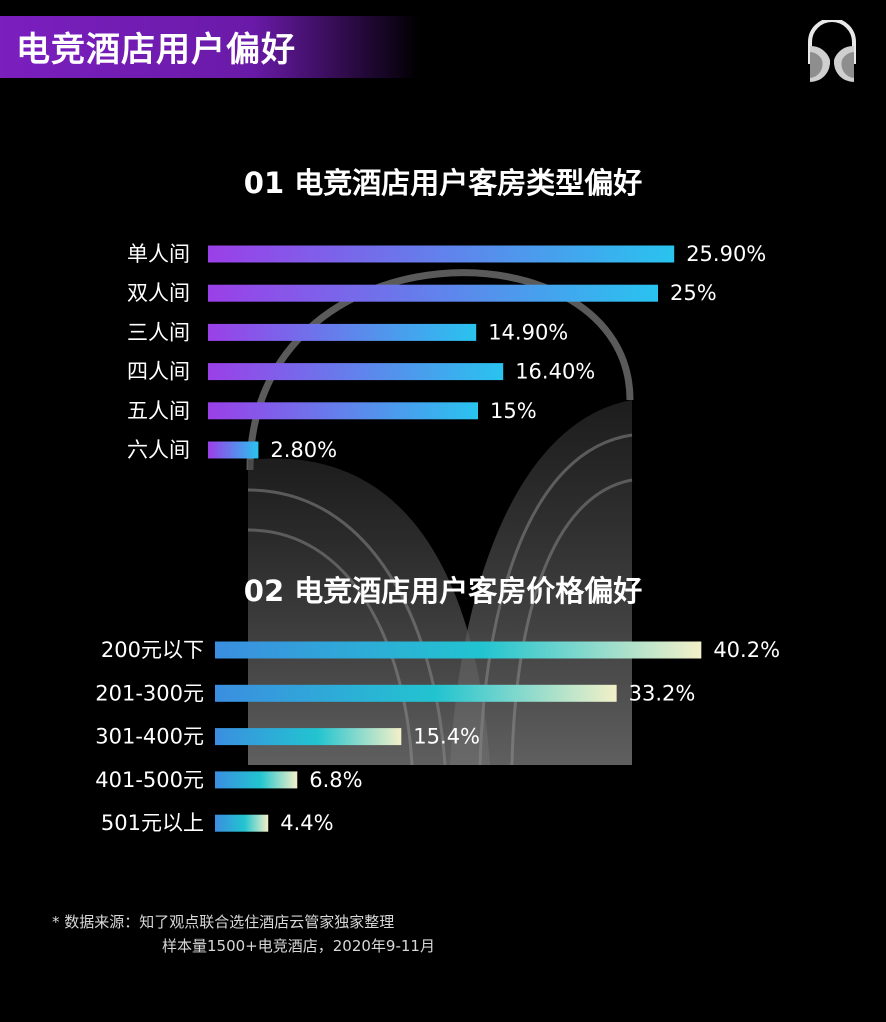 The image size is (886, 1022). I want to click on data-label: 6.8%, so click(335, 780).